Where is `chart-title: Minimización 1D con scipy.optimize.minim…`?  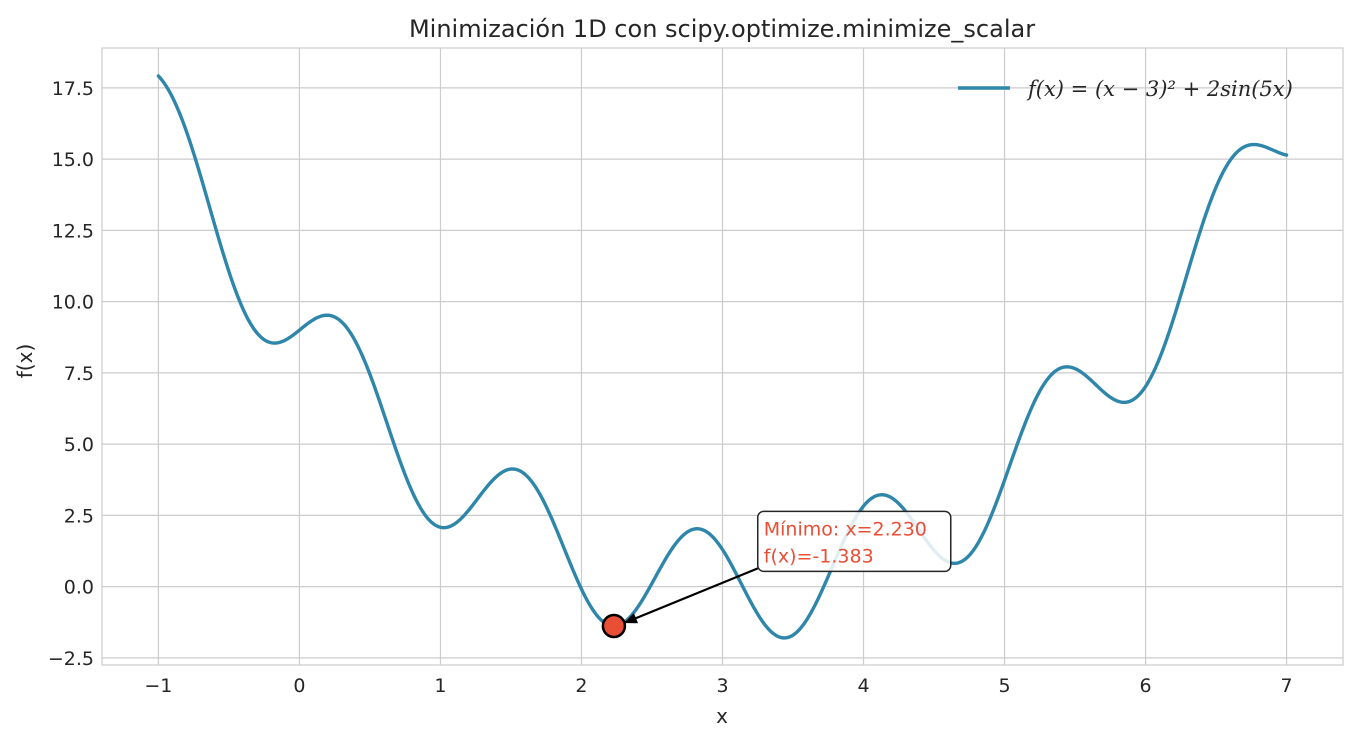 chart-title: Minimización 1D con scipy.optimize.minim… is located at coordinates (722, 29).